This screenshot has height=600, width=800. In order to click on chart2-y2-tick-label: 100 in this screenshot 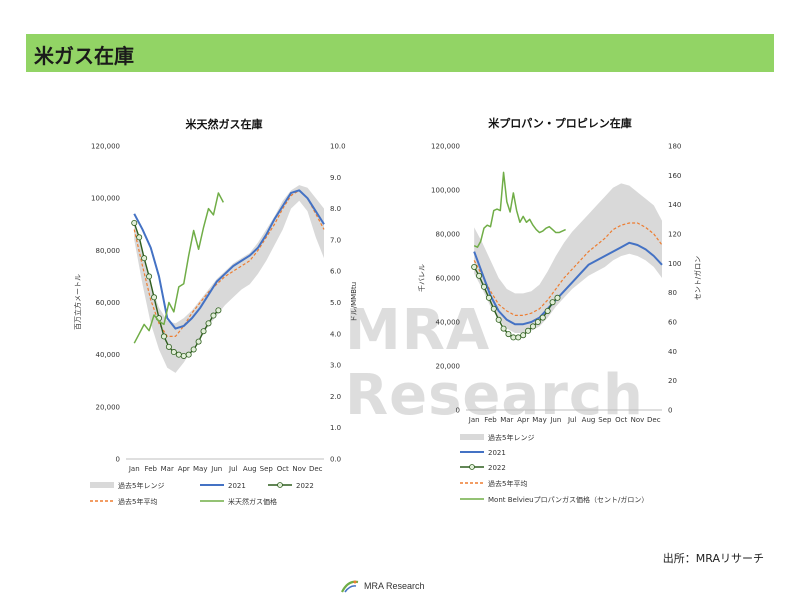, I will do `click(674, 264)`.